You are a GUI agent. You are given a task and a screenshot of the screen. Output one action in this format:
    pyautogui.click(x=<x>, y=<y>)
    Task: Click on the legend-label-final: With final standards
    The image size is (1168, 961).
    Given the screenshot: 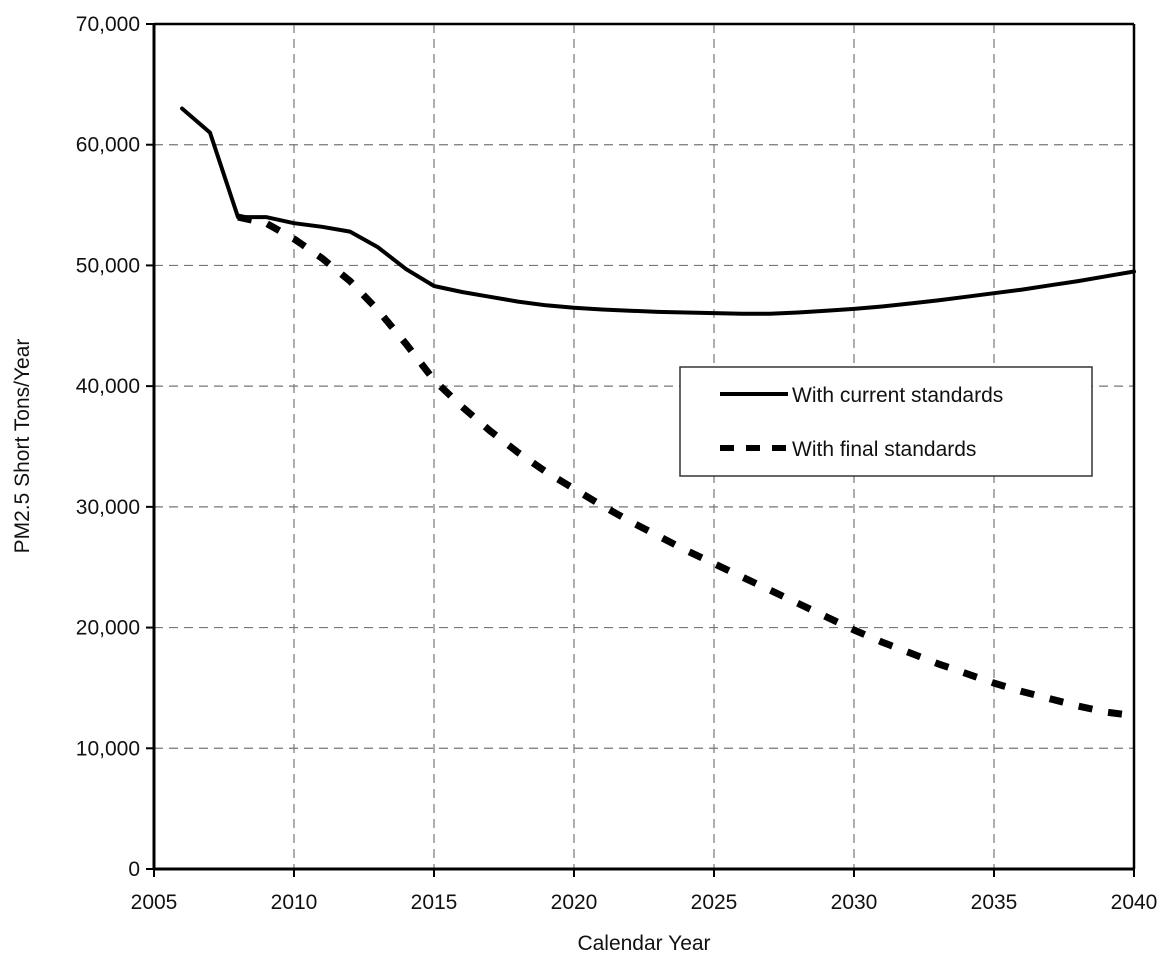 What is the action you would take?
    pyautogui.click(x=884, y=449)
    